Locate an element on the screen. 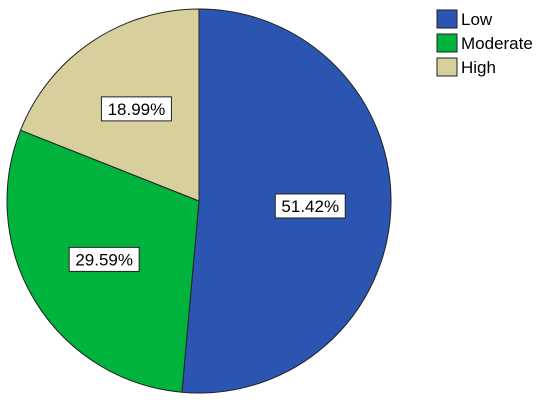 This screenshot has width=550, height=409. data-label-text: 51.42% is located at coordinates (310, 206).